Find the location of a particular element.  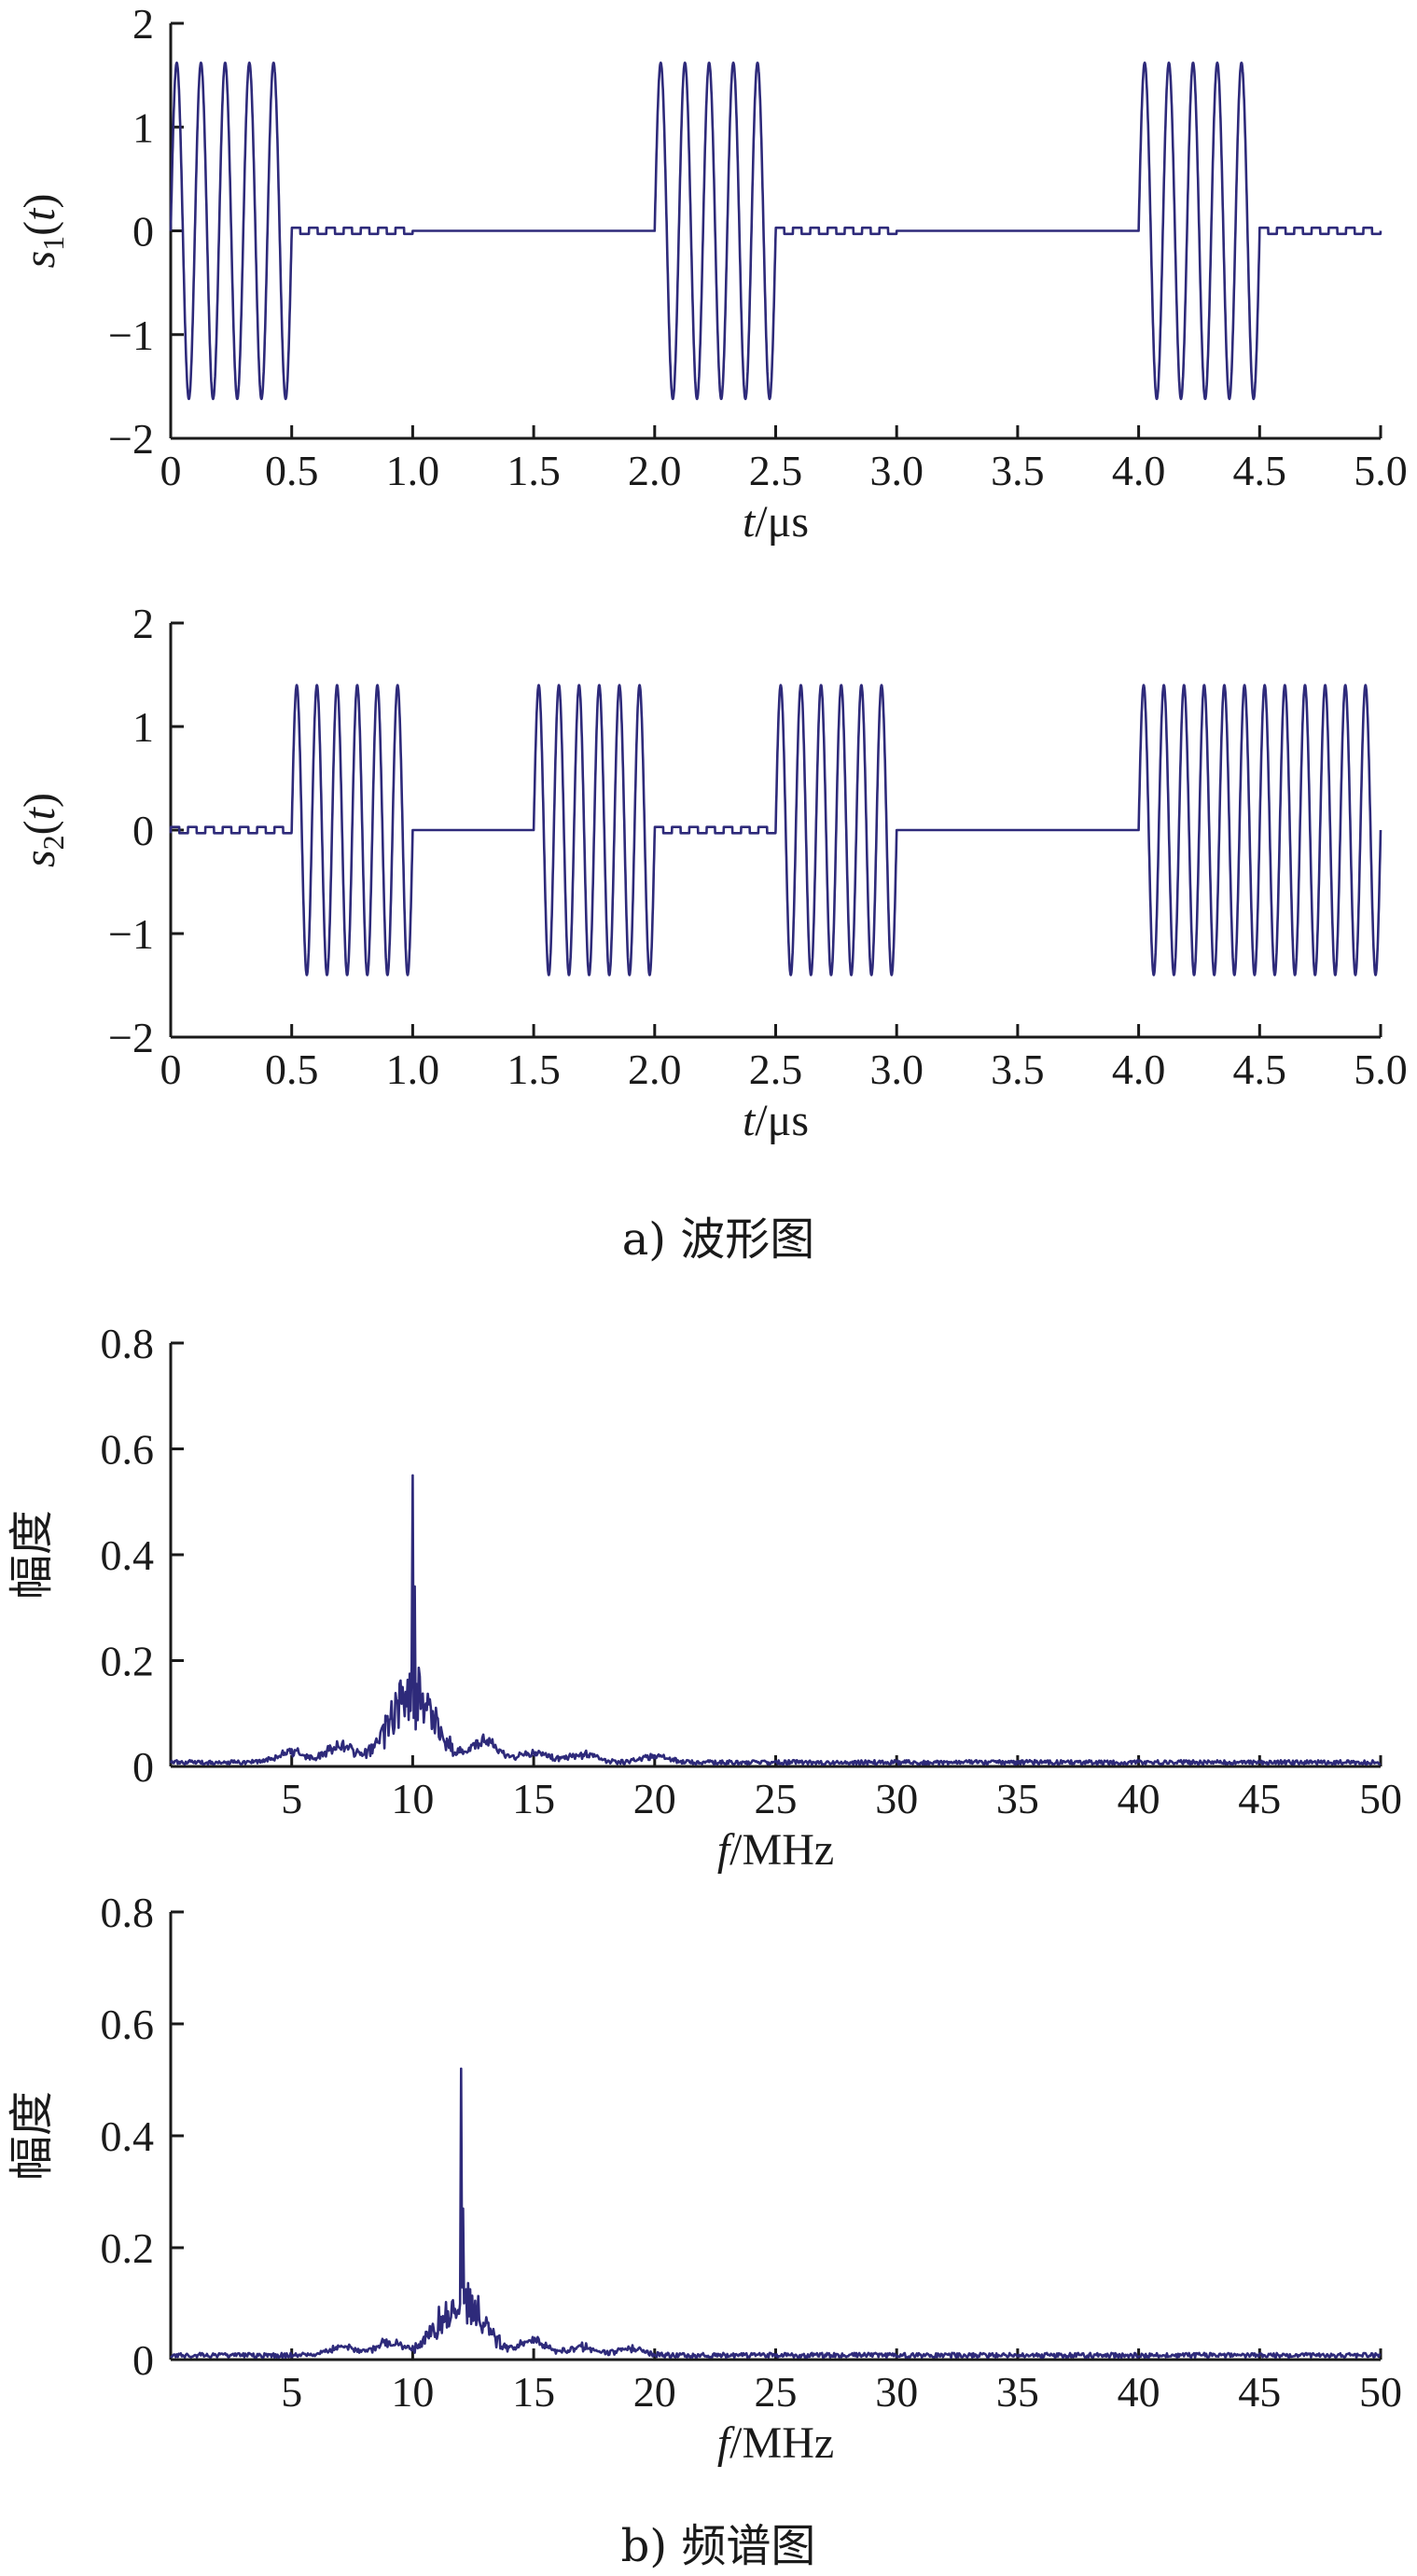

y-axis-subscript: 1 is located at coordinates (53, 244).